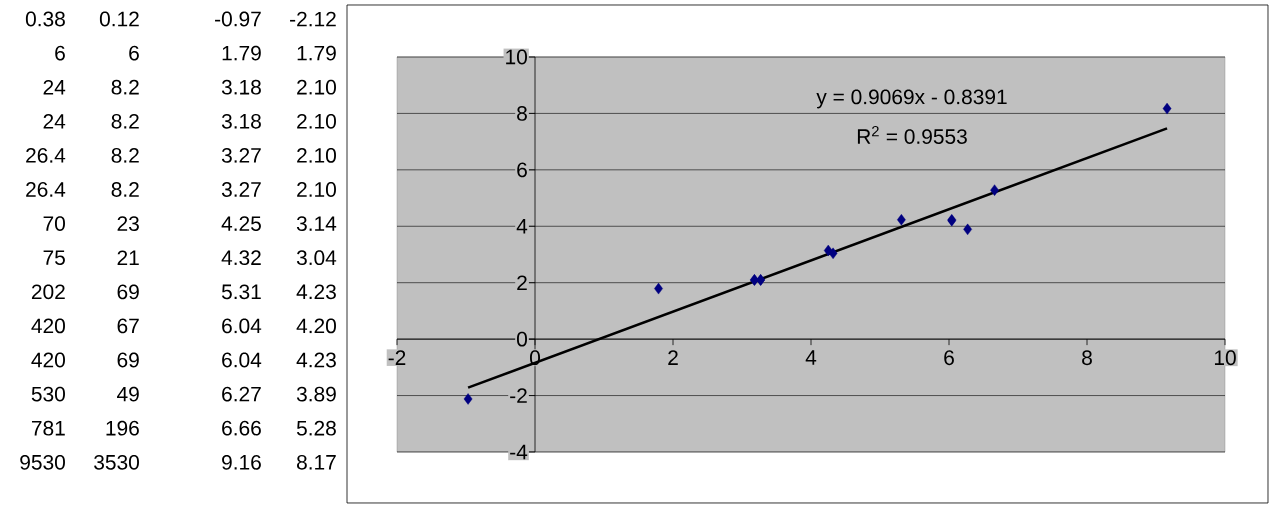  Describe the element at coordinates (521, 339) in the screenshot. I see `y-tick-label: 0` at that location.